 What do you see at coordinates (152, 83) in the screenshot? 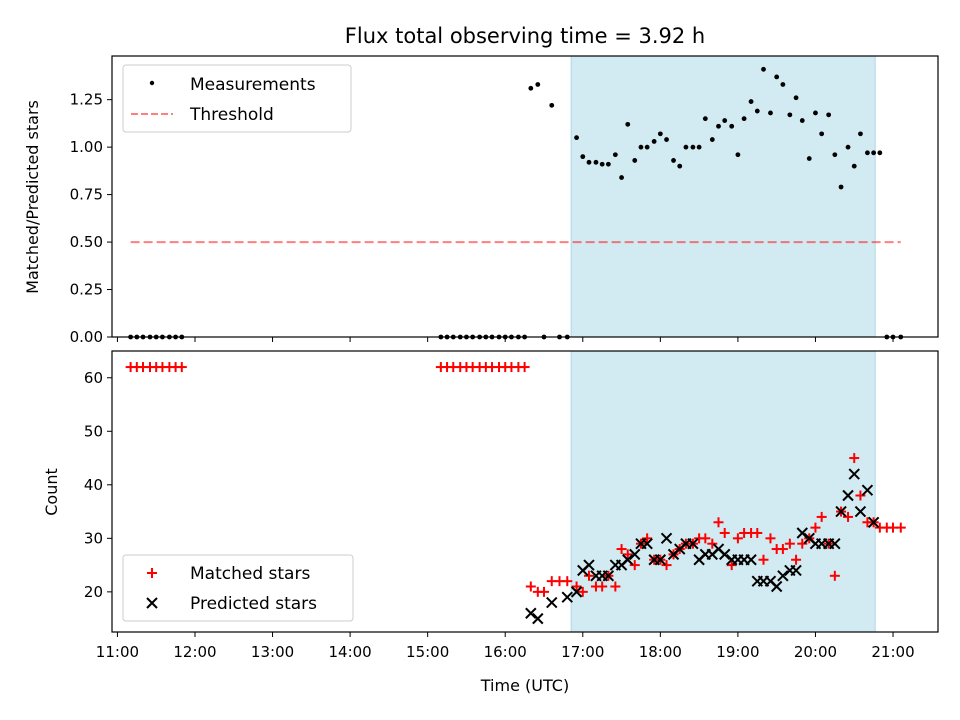
I see `legend-marker-measurements` at bounding box center [152, 83].